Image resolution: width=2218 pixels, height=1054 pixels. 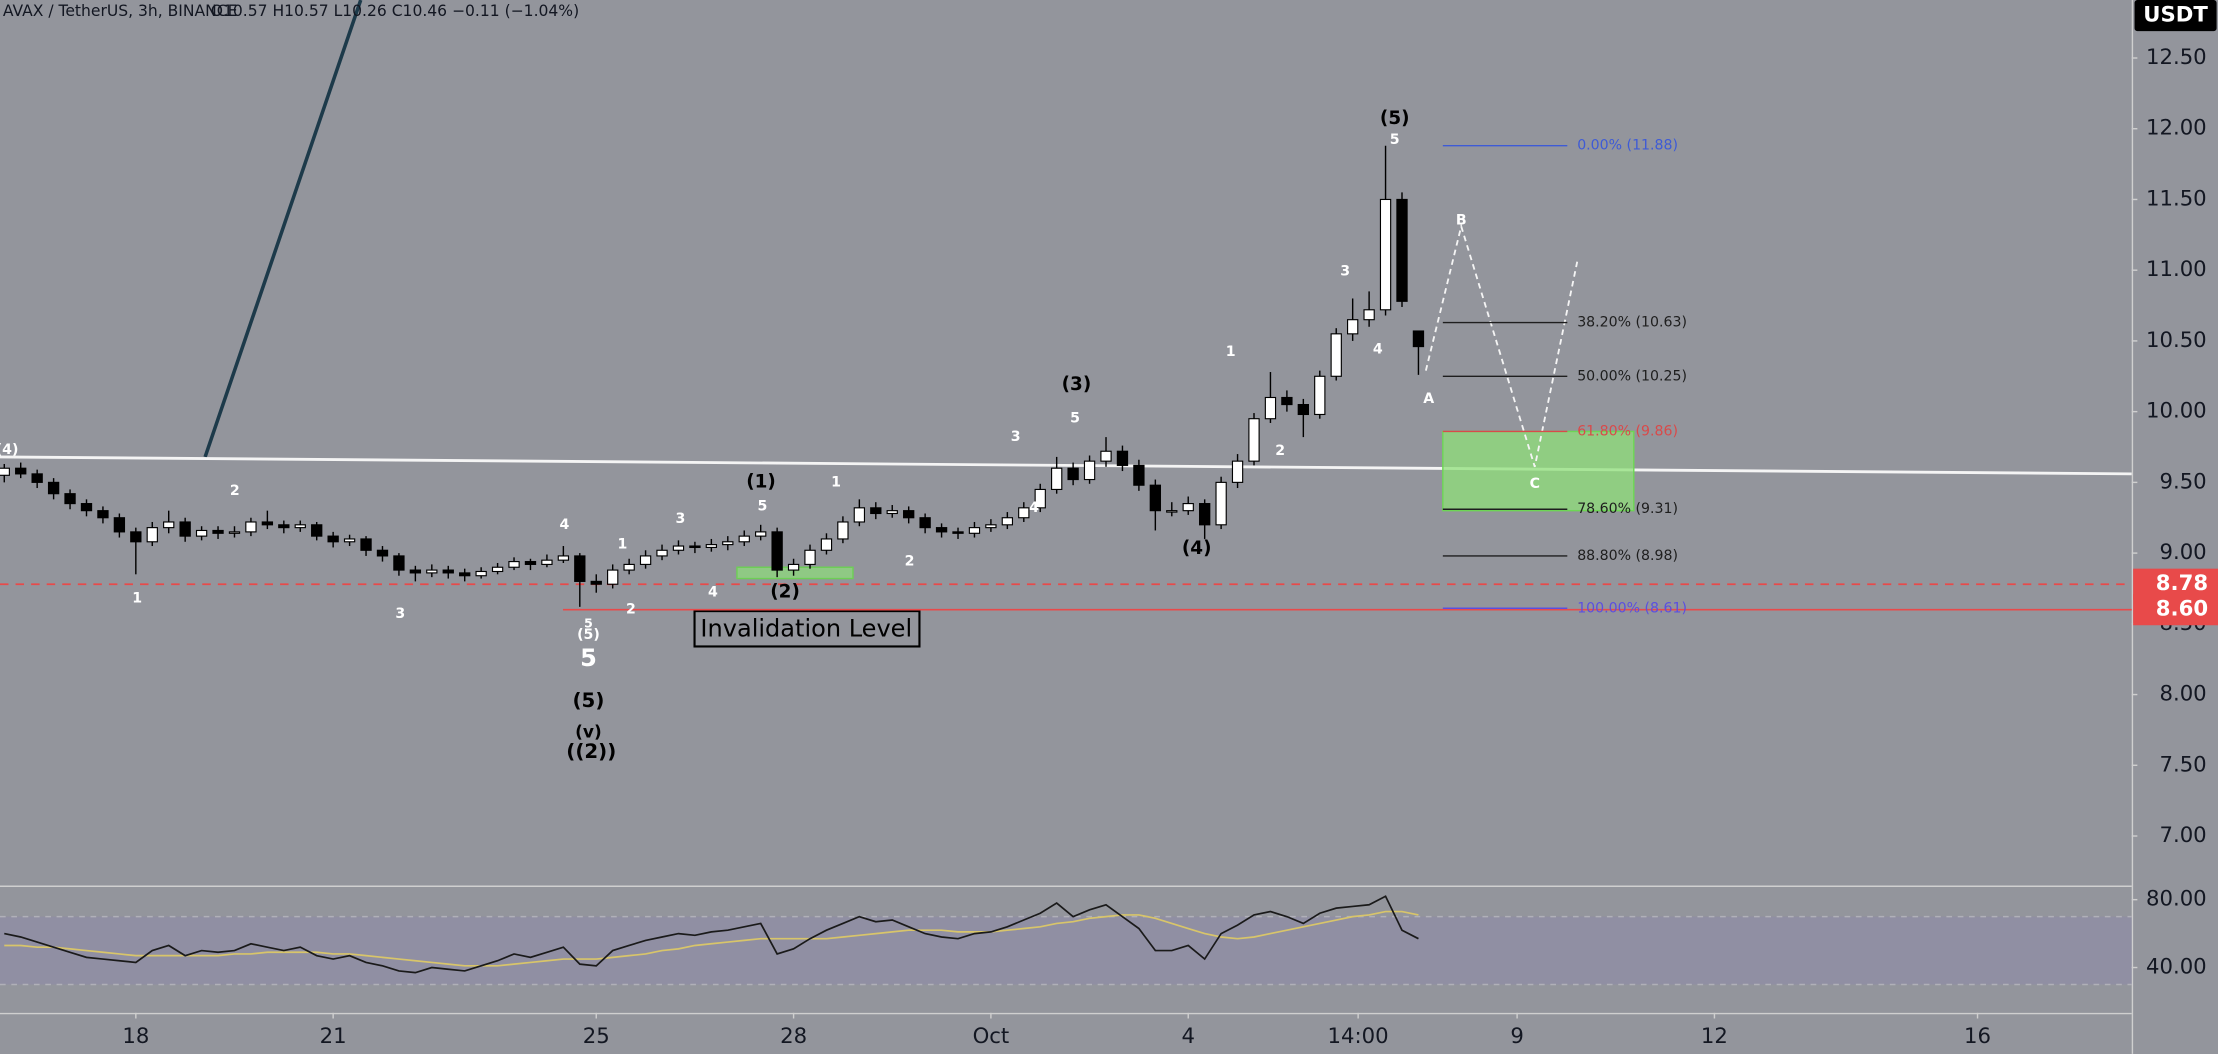 What do you see at coordinates (591, 751) in the screenshot?
I see `wave-label: ((2))` at bounding box center [591, 751].